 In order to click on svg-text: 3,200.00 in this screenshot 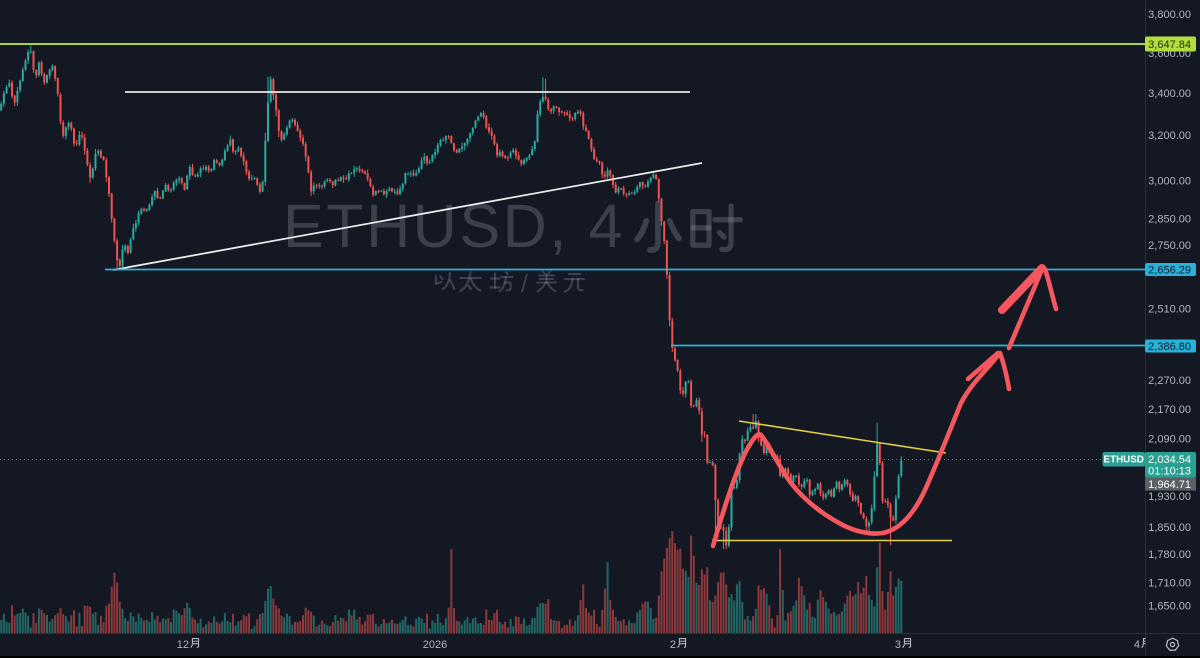, I will do `click(1169, 136)`.